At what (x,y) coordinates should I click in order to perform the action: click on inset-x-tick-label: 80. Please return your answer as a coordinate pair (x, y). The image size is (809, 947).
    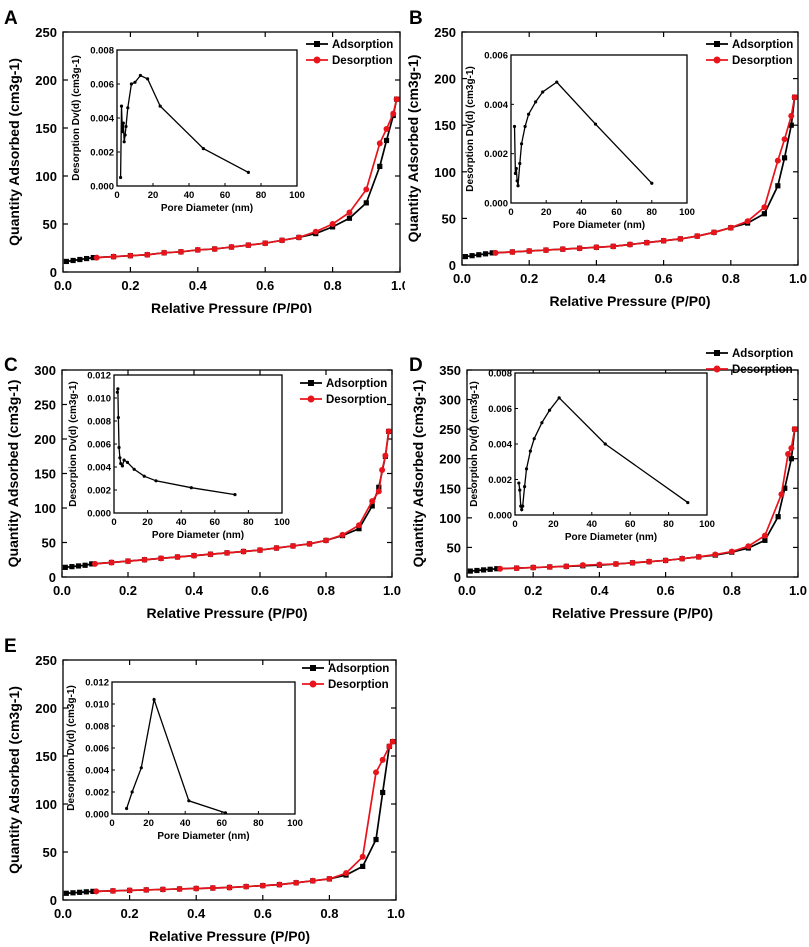
    Looking at the image, I should click on (258, 823).